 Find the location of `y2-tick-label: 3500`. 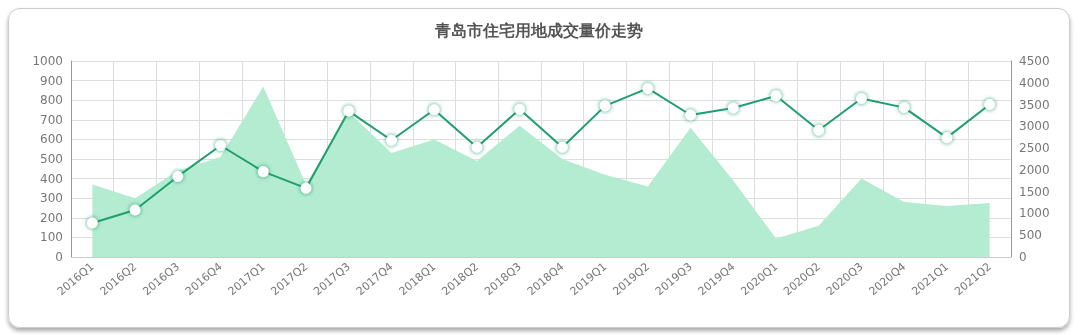

y2-tick-label: 3500 is located at coordinates (1034, 104).